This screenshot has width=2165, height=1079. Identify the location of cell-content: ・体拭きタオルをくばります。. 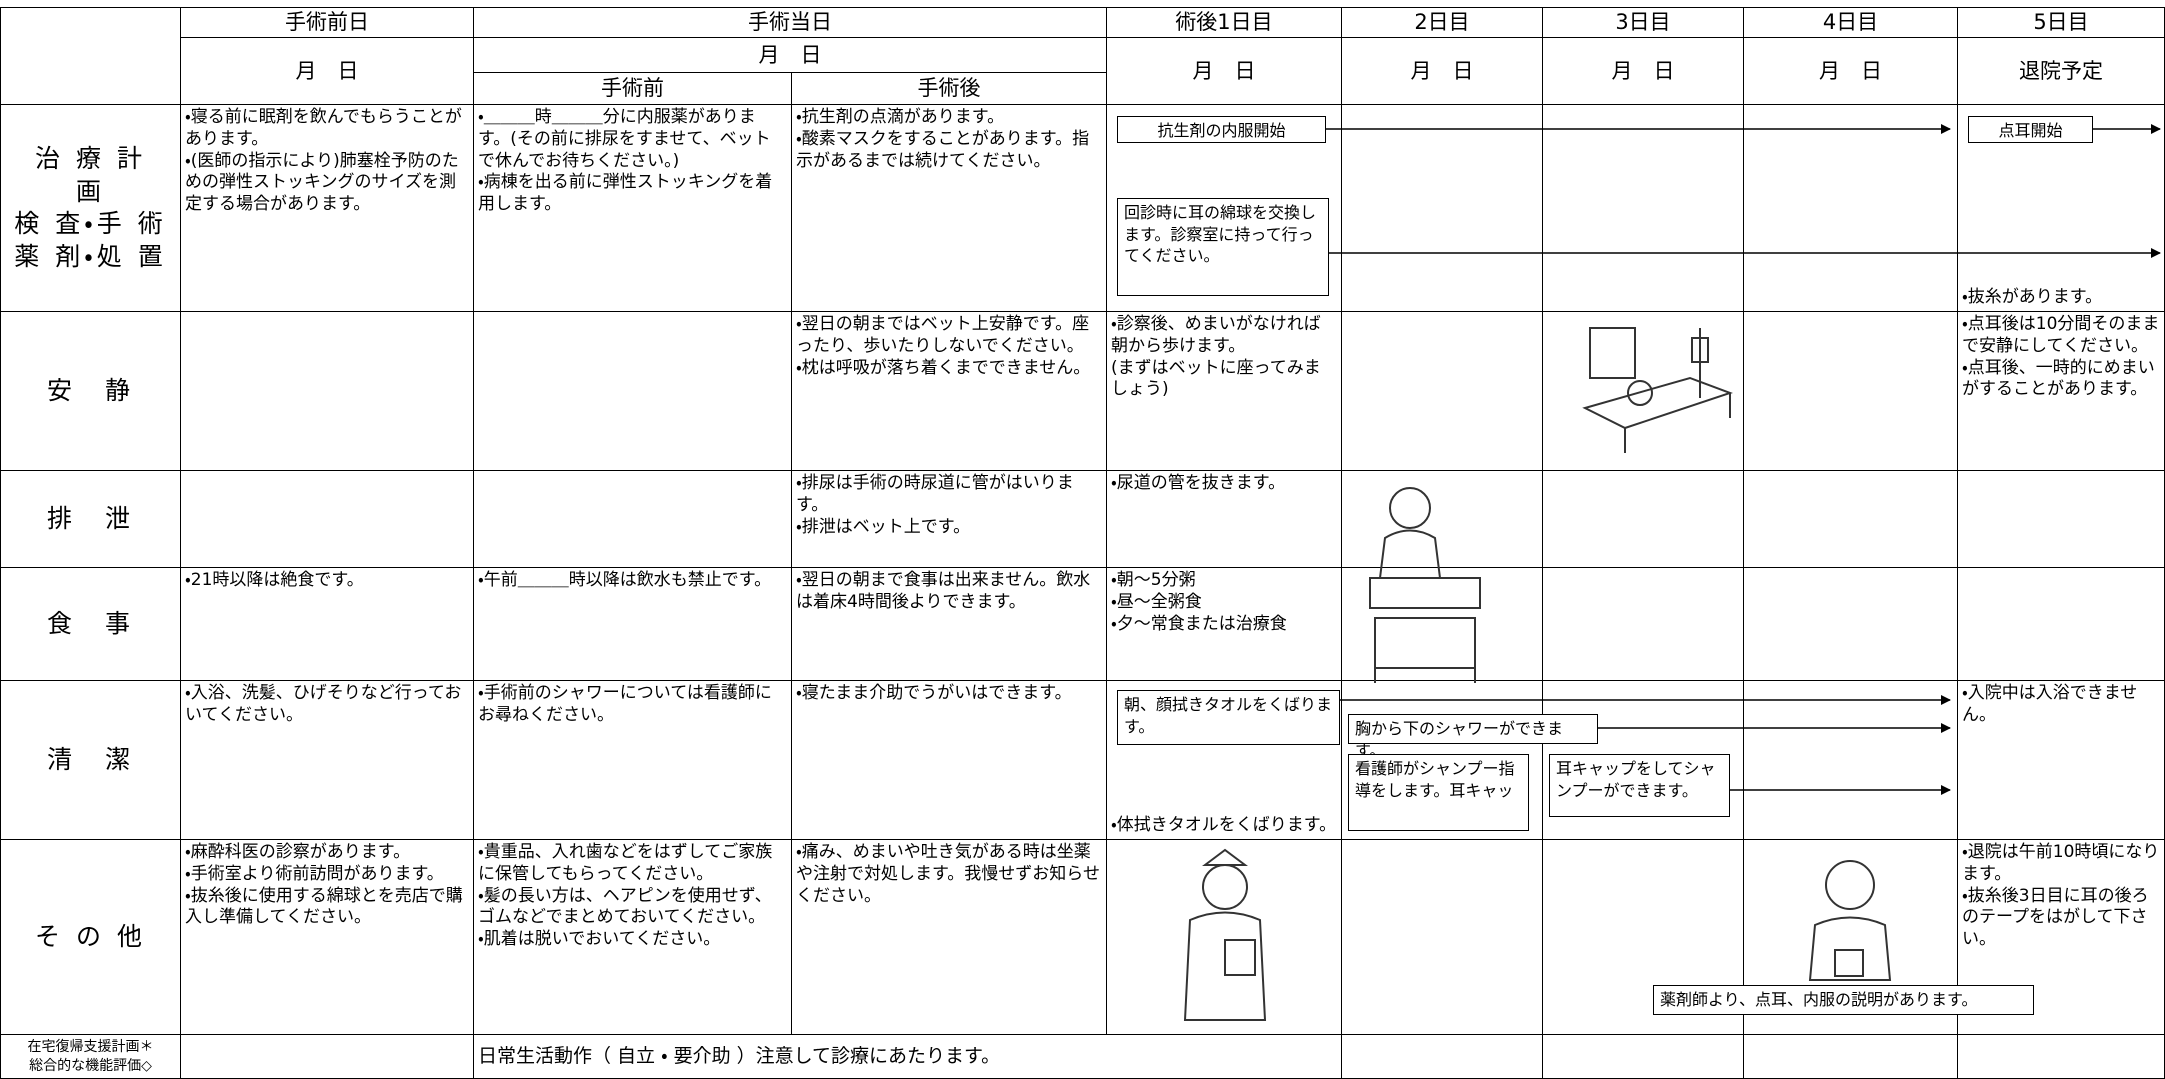
(1224, 825).